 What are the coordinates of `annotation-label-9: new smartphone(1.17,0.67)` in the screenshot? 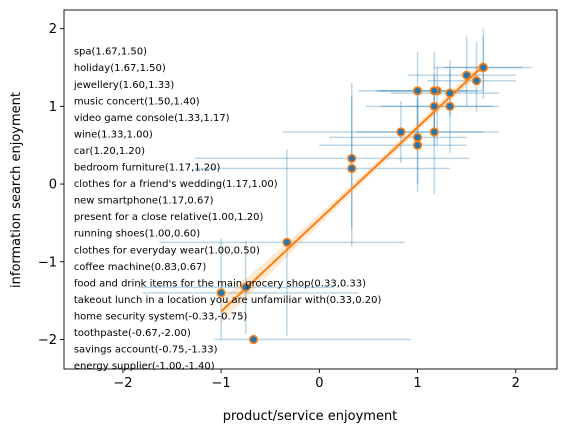 It's located at (144, 201).